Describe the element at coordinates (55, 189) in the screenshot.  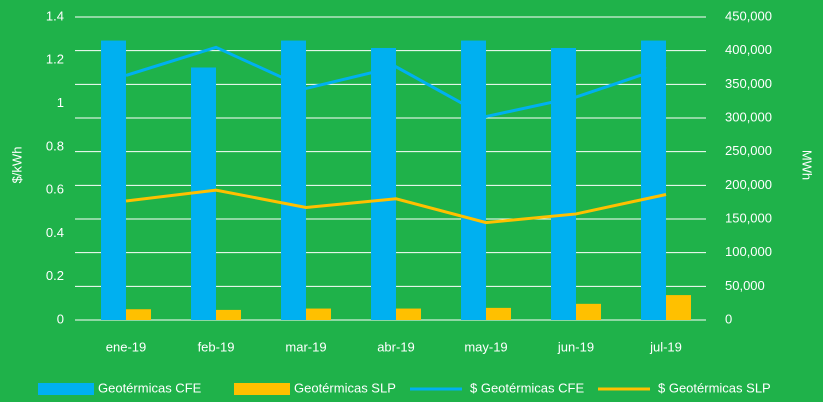
I see `y-tick-label: 0.6` at that location.